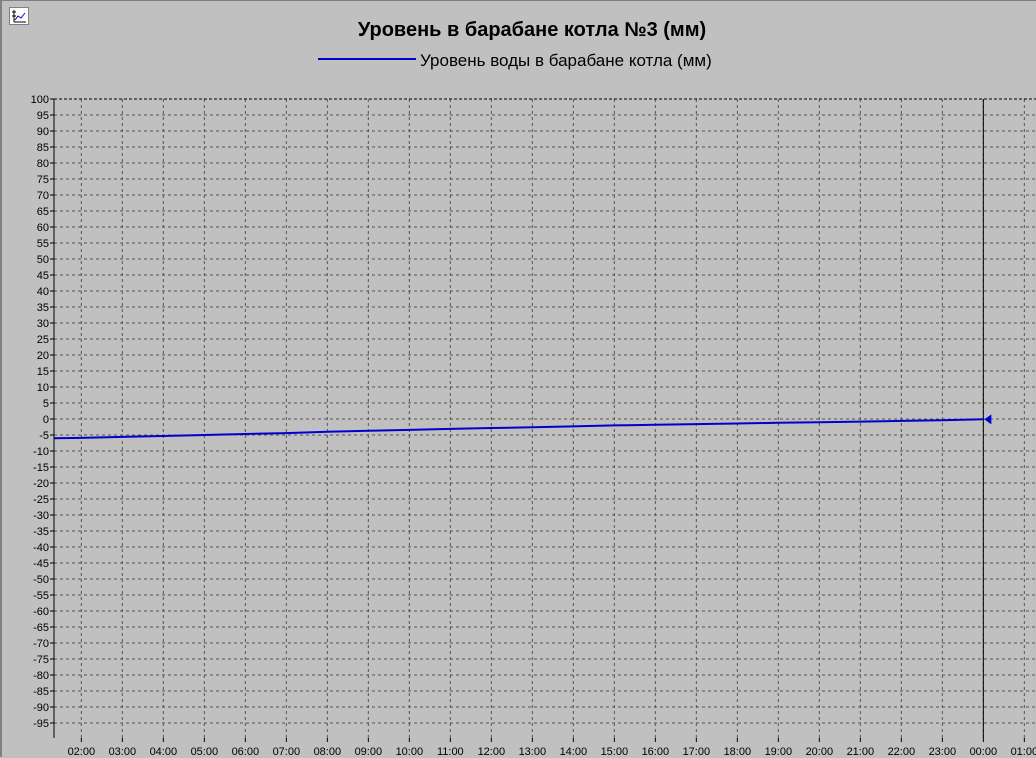 This screenshot has width=1036, height=758. Describe the element at coordinates (41, 580) in the screenshot. I see `y-tick-label: -50` at that location.